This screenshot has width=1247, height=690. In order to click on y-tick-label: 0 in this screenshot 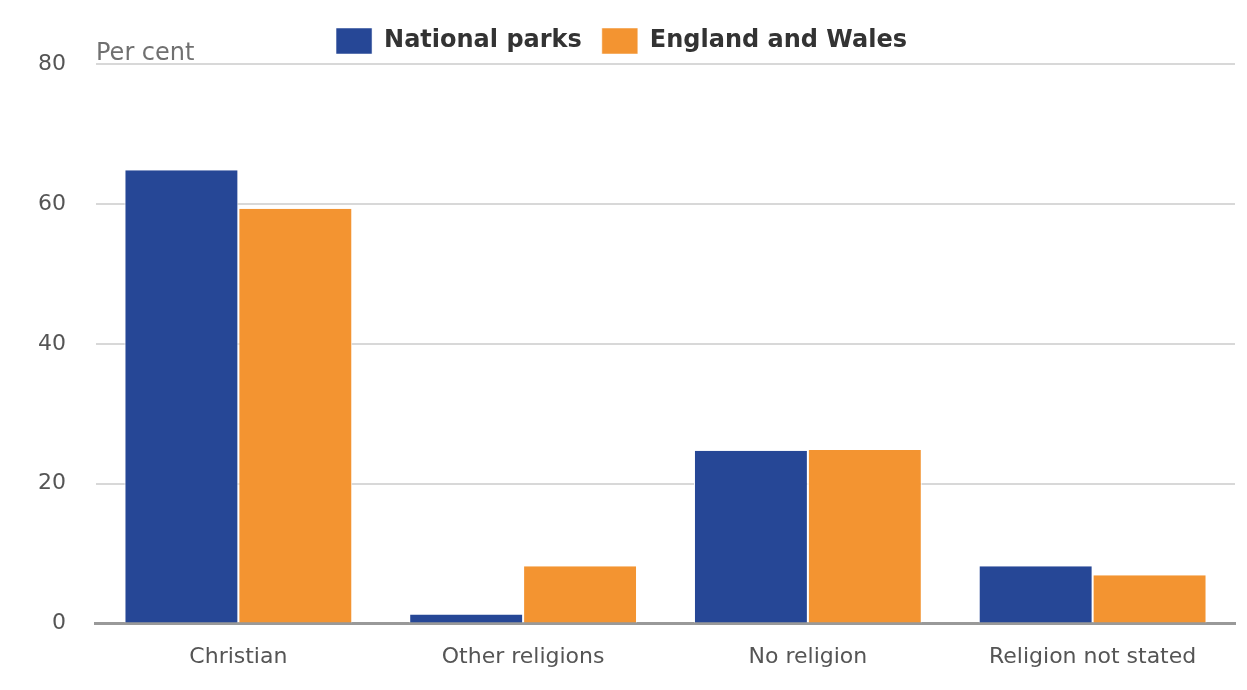, I will do `click(58, 622)`.